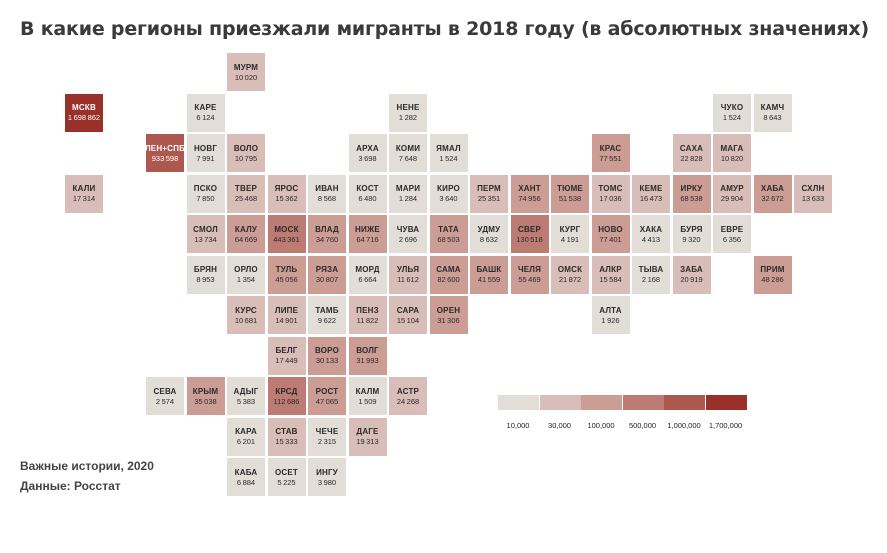  Describe the element at coordinates (327, 279) in the screenshot. I see `region-value: 30 807` at that location.